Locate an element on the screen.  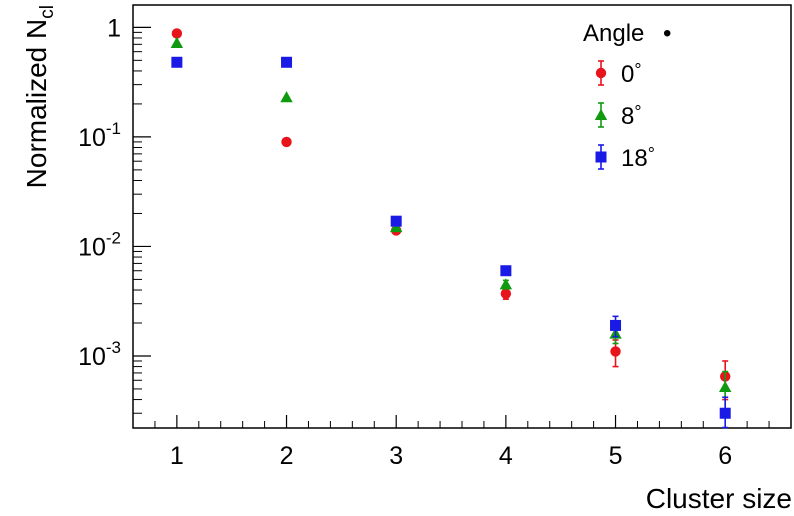
legend-marker-triangle is located at coordinates (601, 114).